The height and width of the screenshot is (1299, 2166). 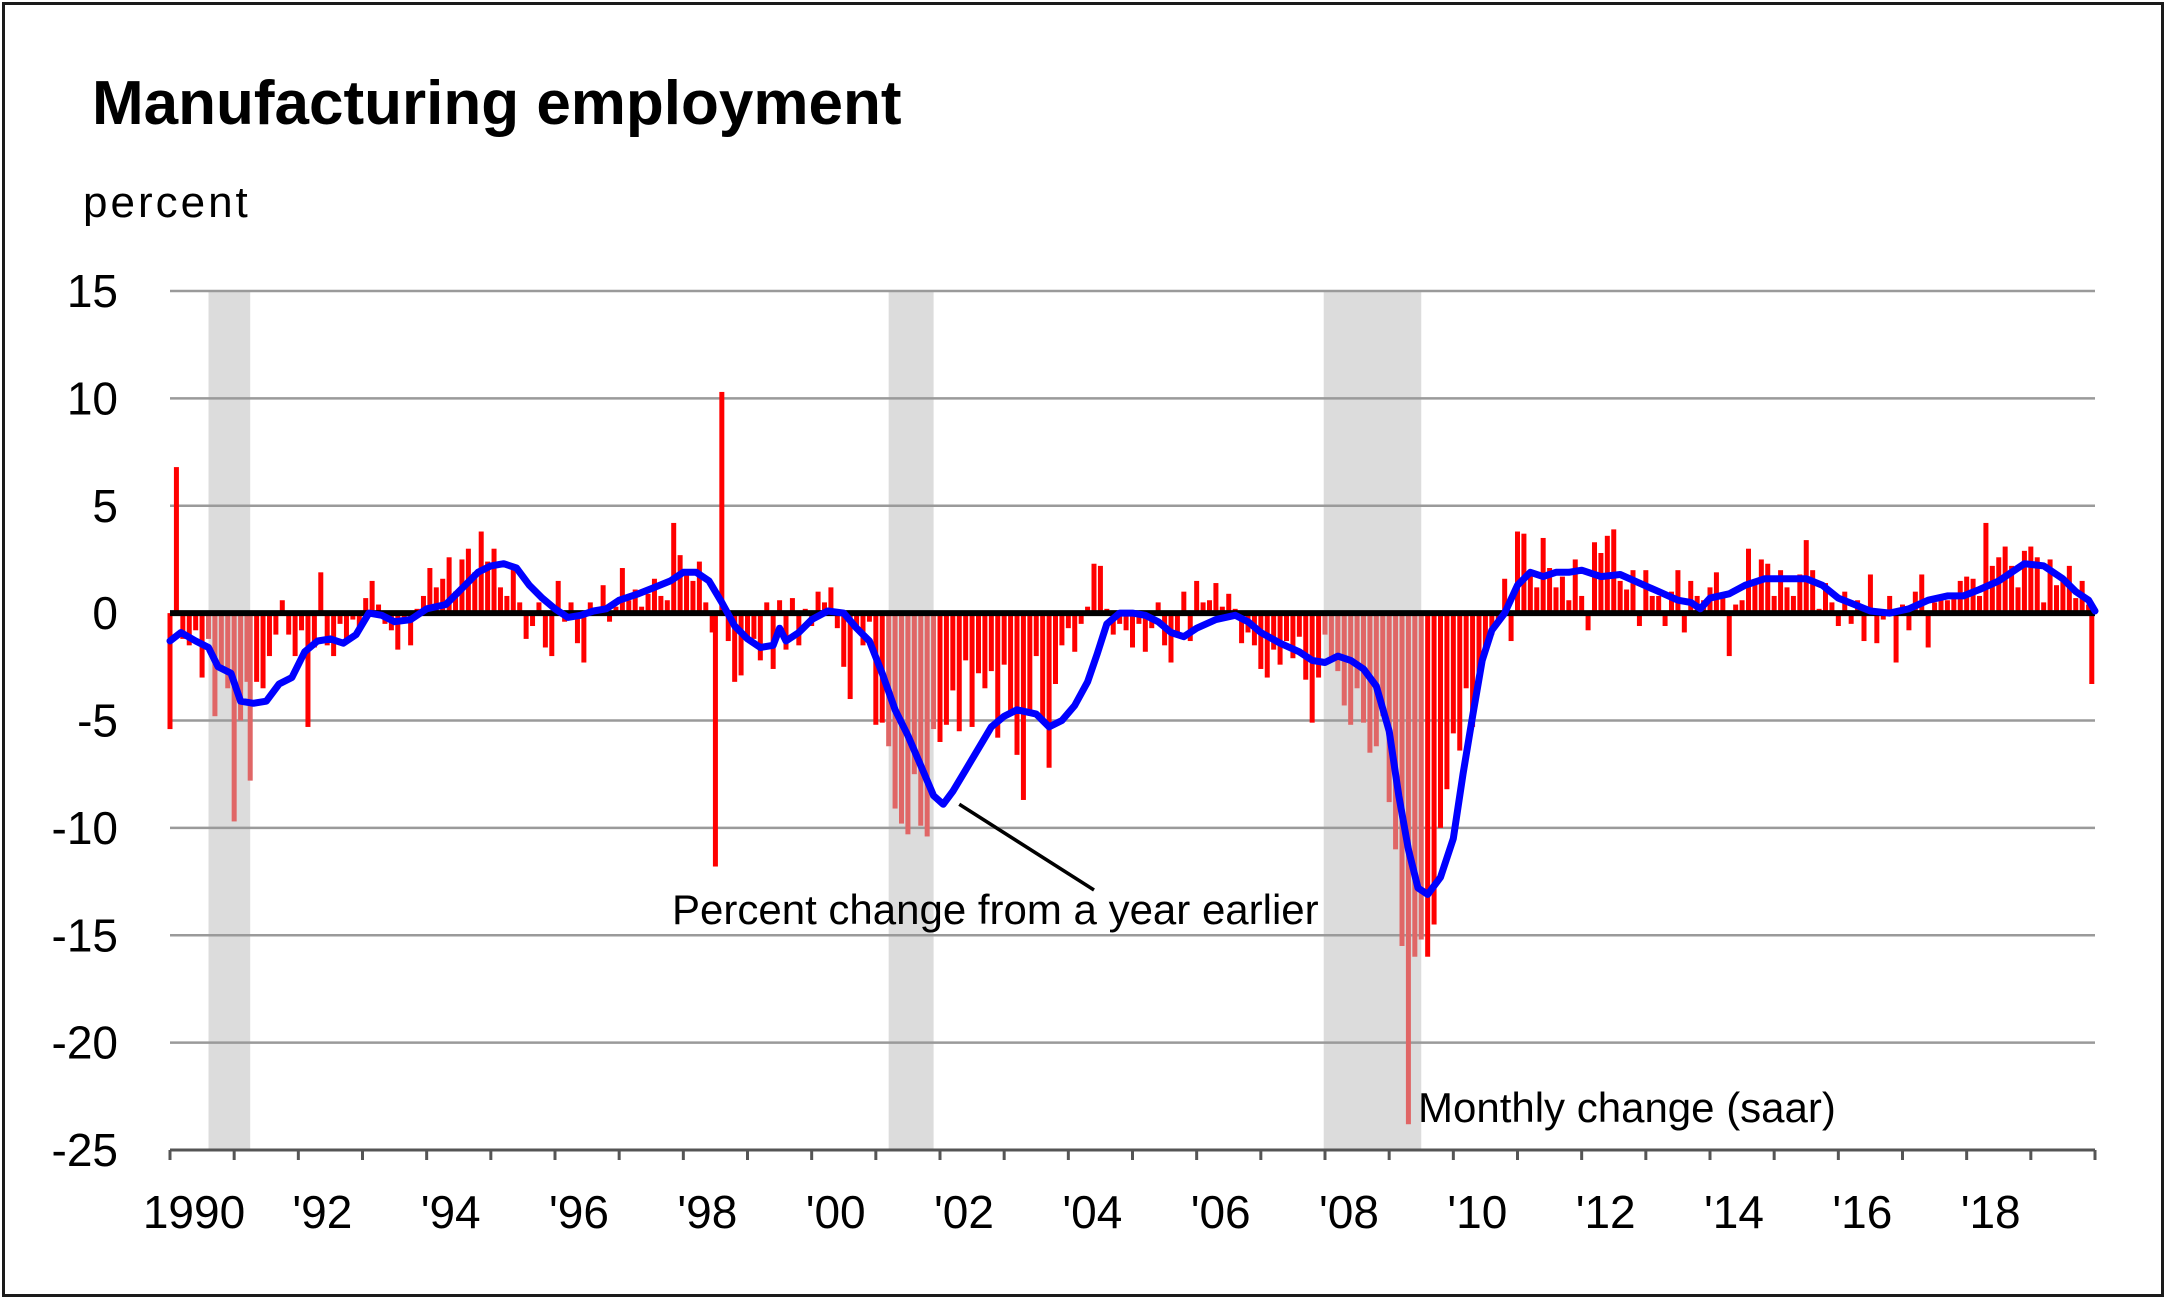 I want to click on x-tick-label: '16, so click(x=1862, y=1212).